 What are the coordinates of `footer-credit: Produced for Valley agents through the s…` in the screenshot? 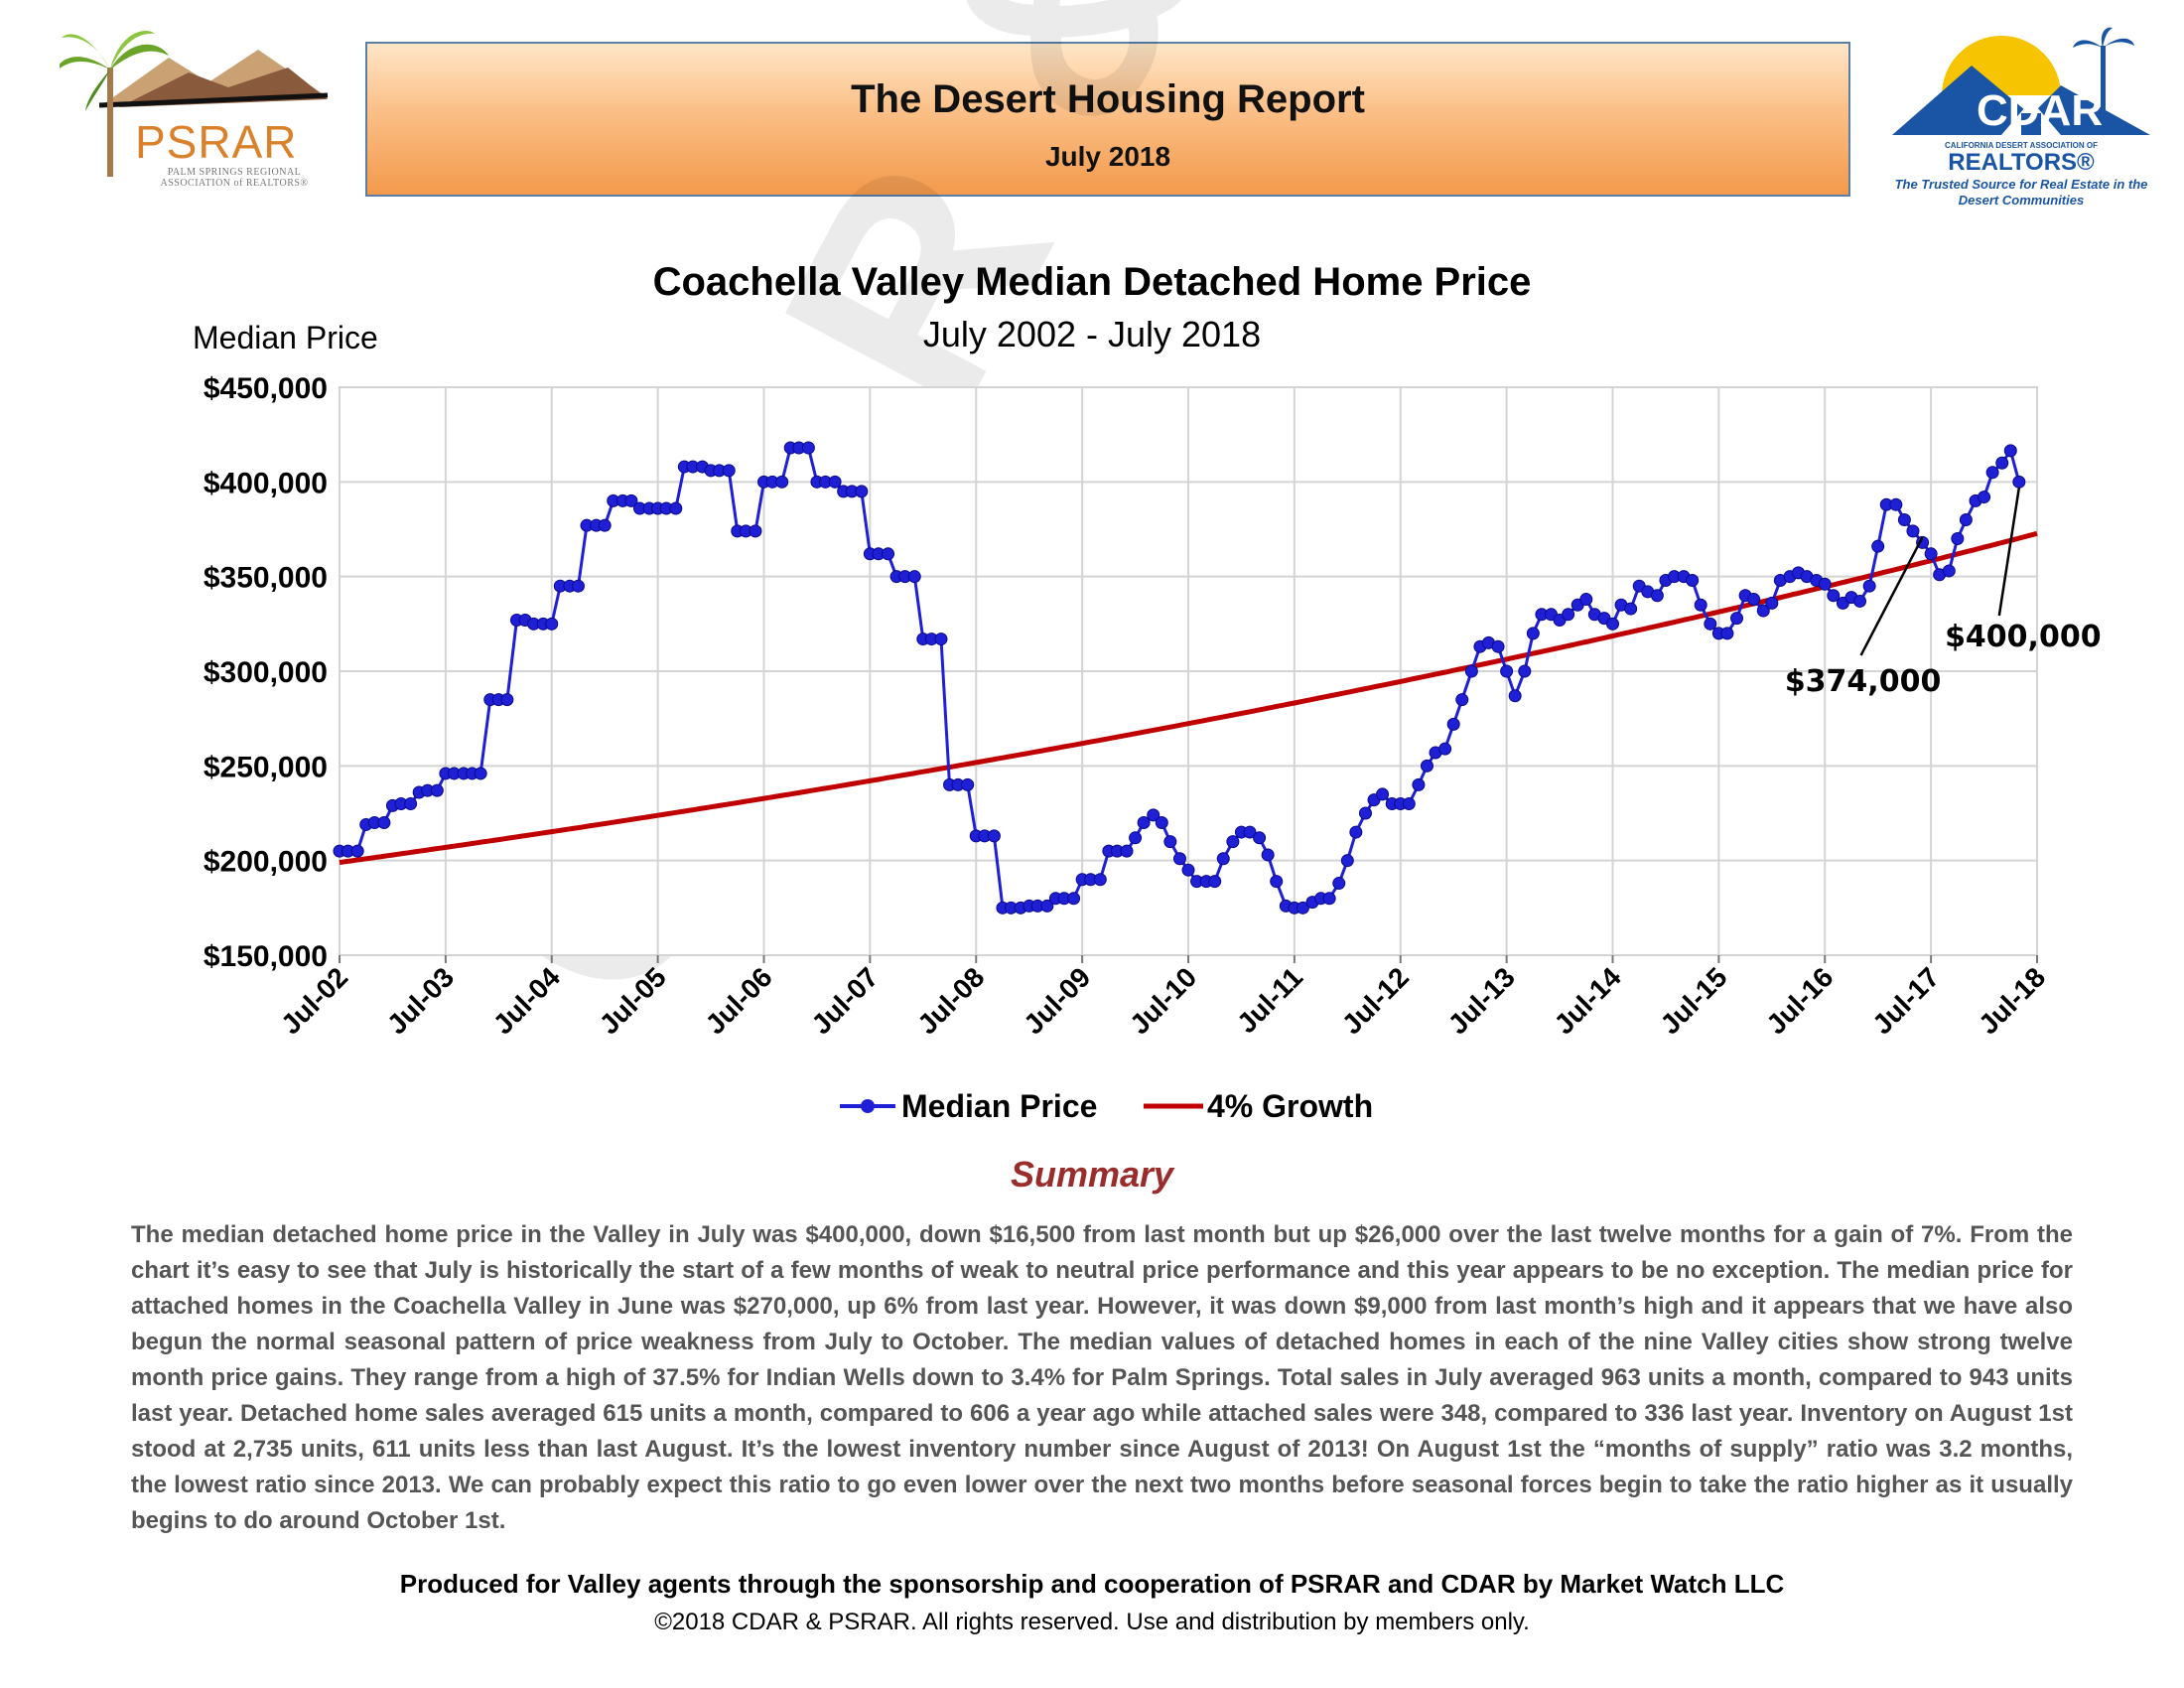 It's located at (1092, 1584).